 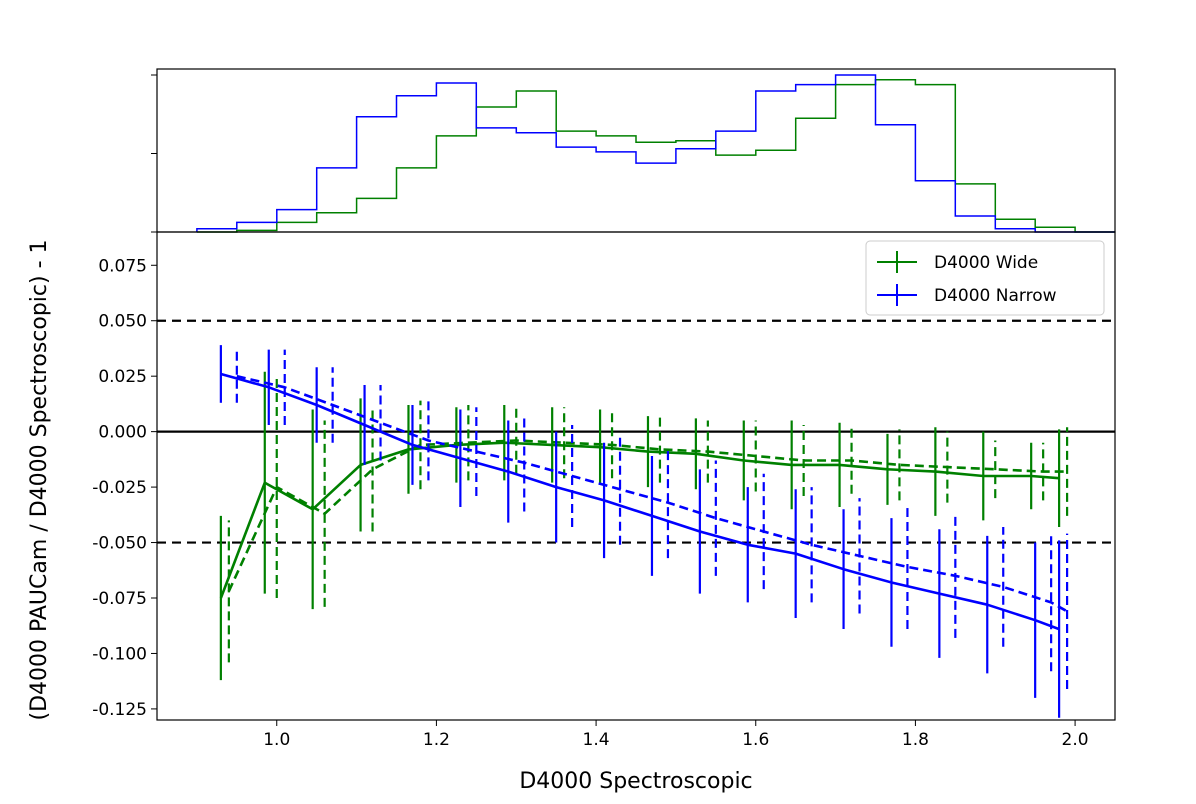 I want to click on legend-entry-wide: D4000 Wide, so click(x=957, y=262).